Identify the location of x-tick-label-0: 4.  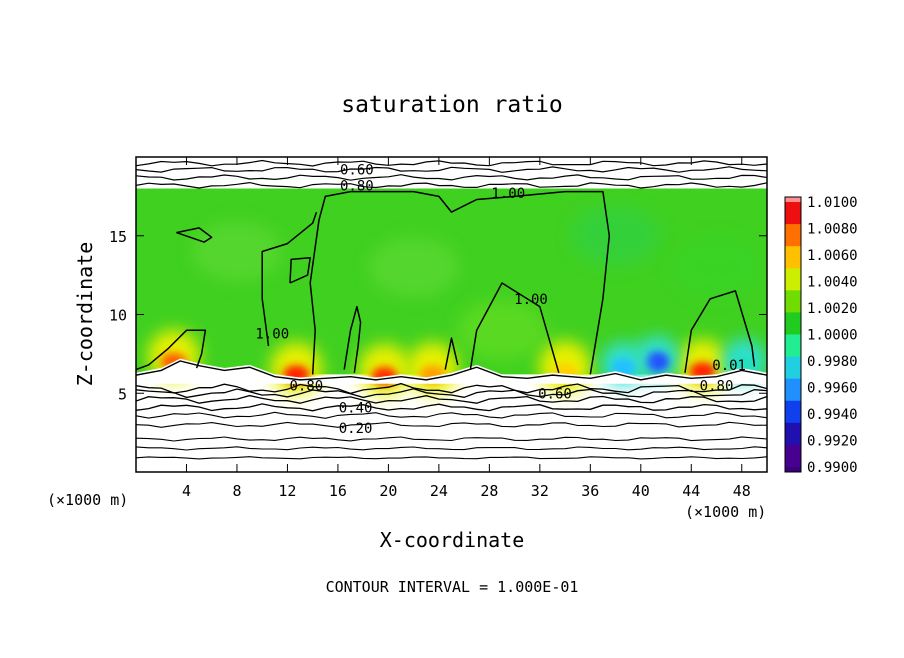
(186, 491).